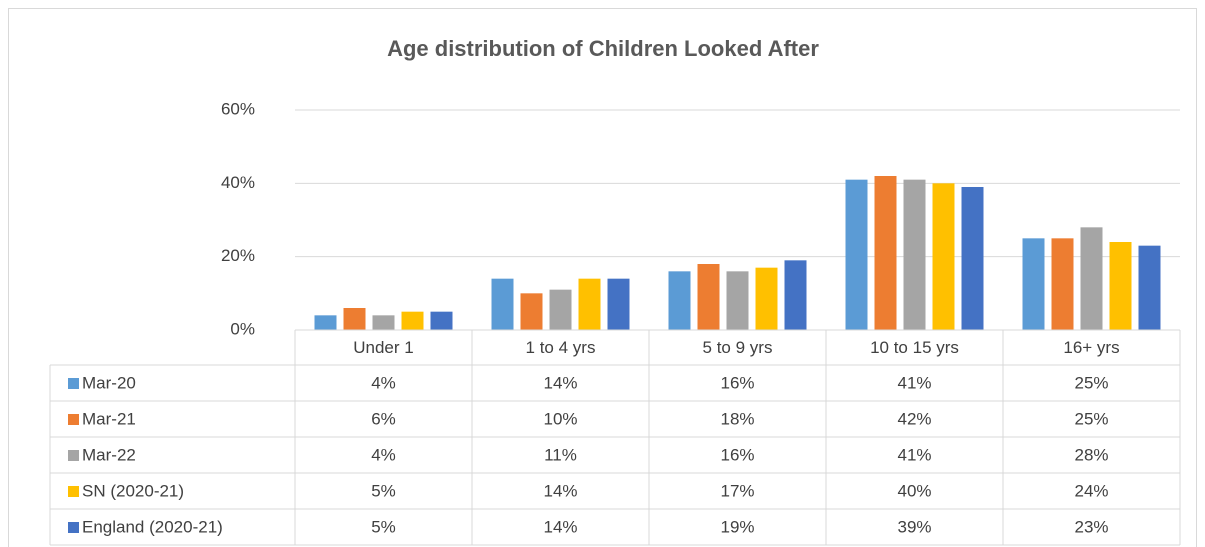 The height and width of the screenshot is (547, 1205). What do you see at coordinates (914, 418) in the screenshot?
I see `data-label: 42%` at bounding box center [914, 418].